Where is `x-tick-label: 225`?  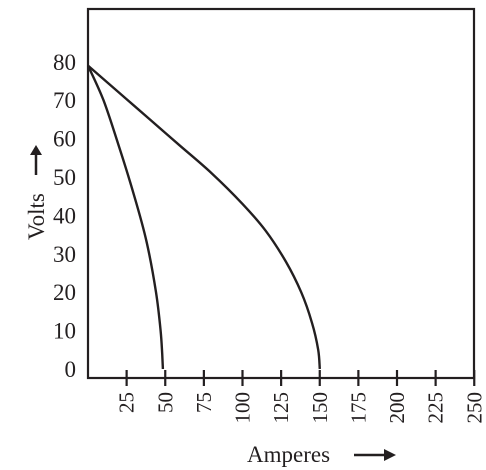
x-tick-label: 225 is located at coordinates (436, 408).